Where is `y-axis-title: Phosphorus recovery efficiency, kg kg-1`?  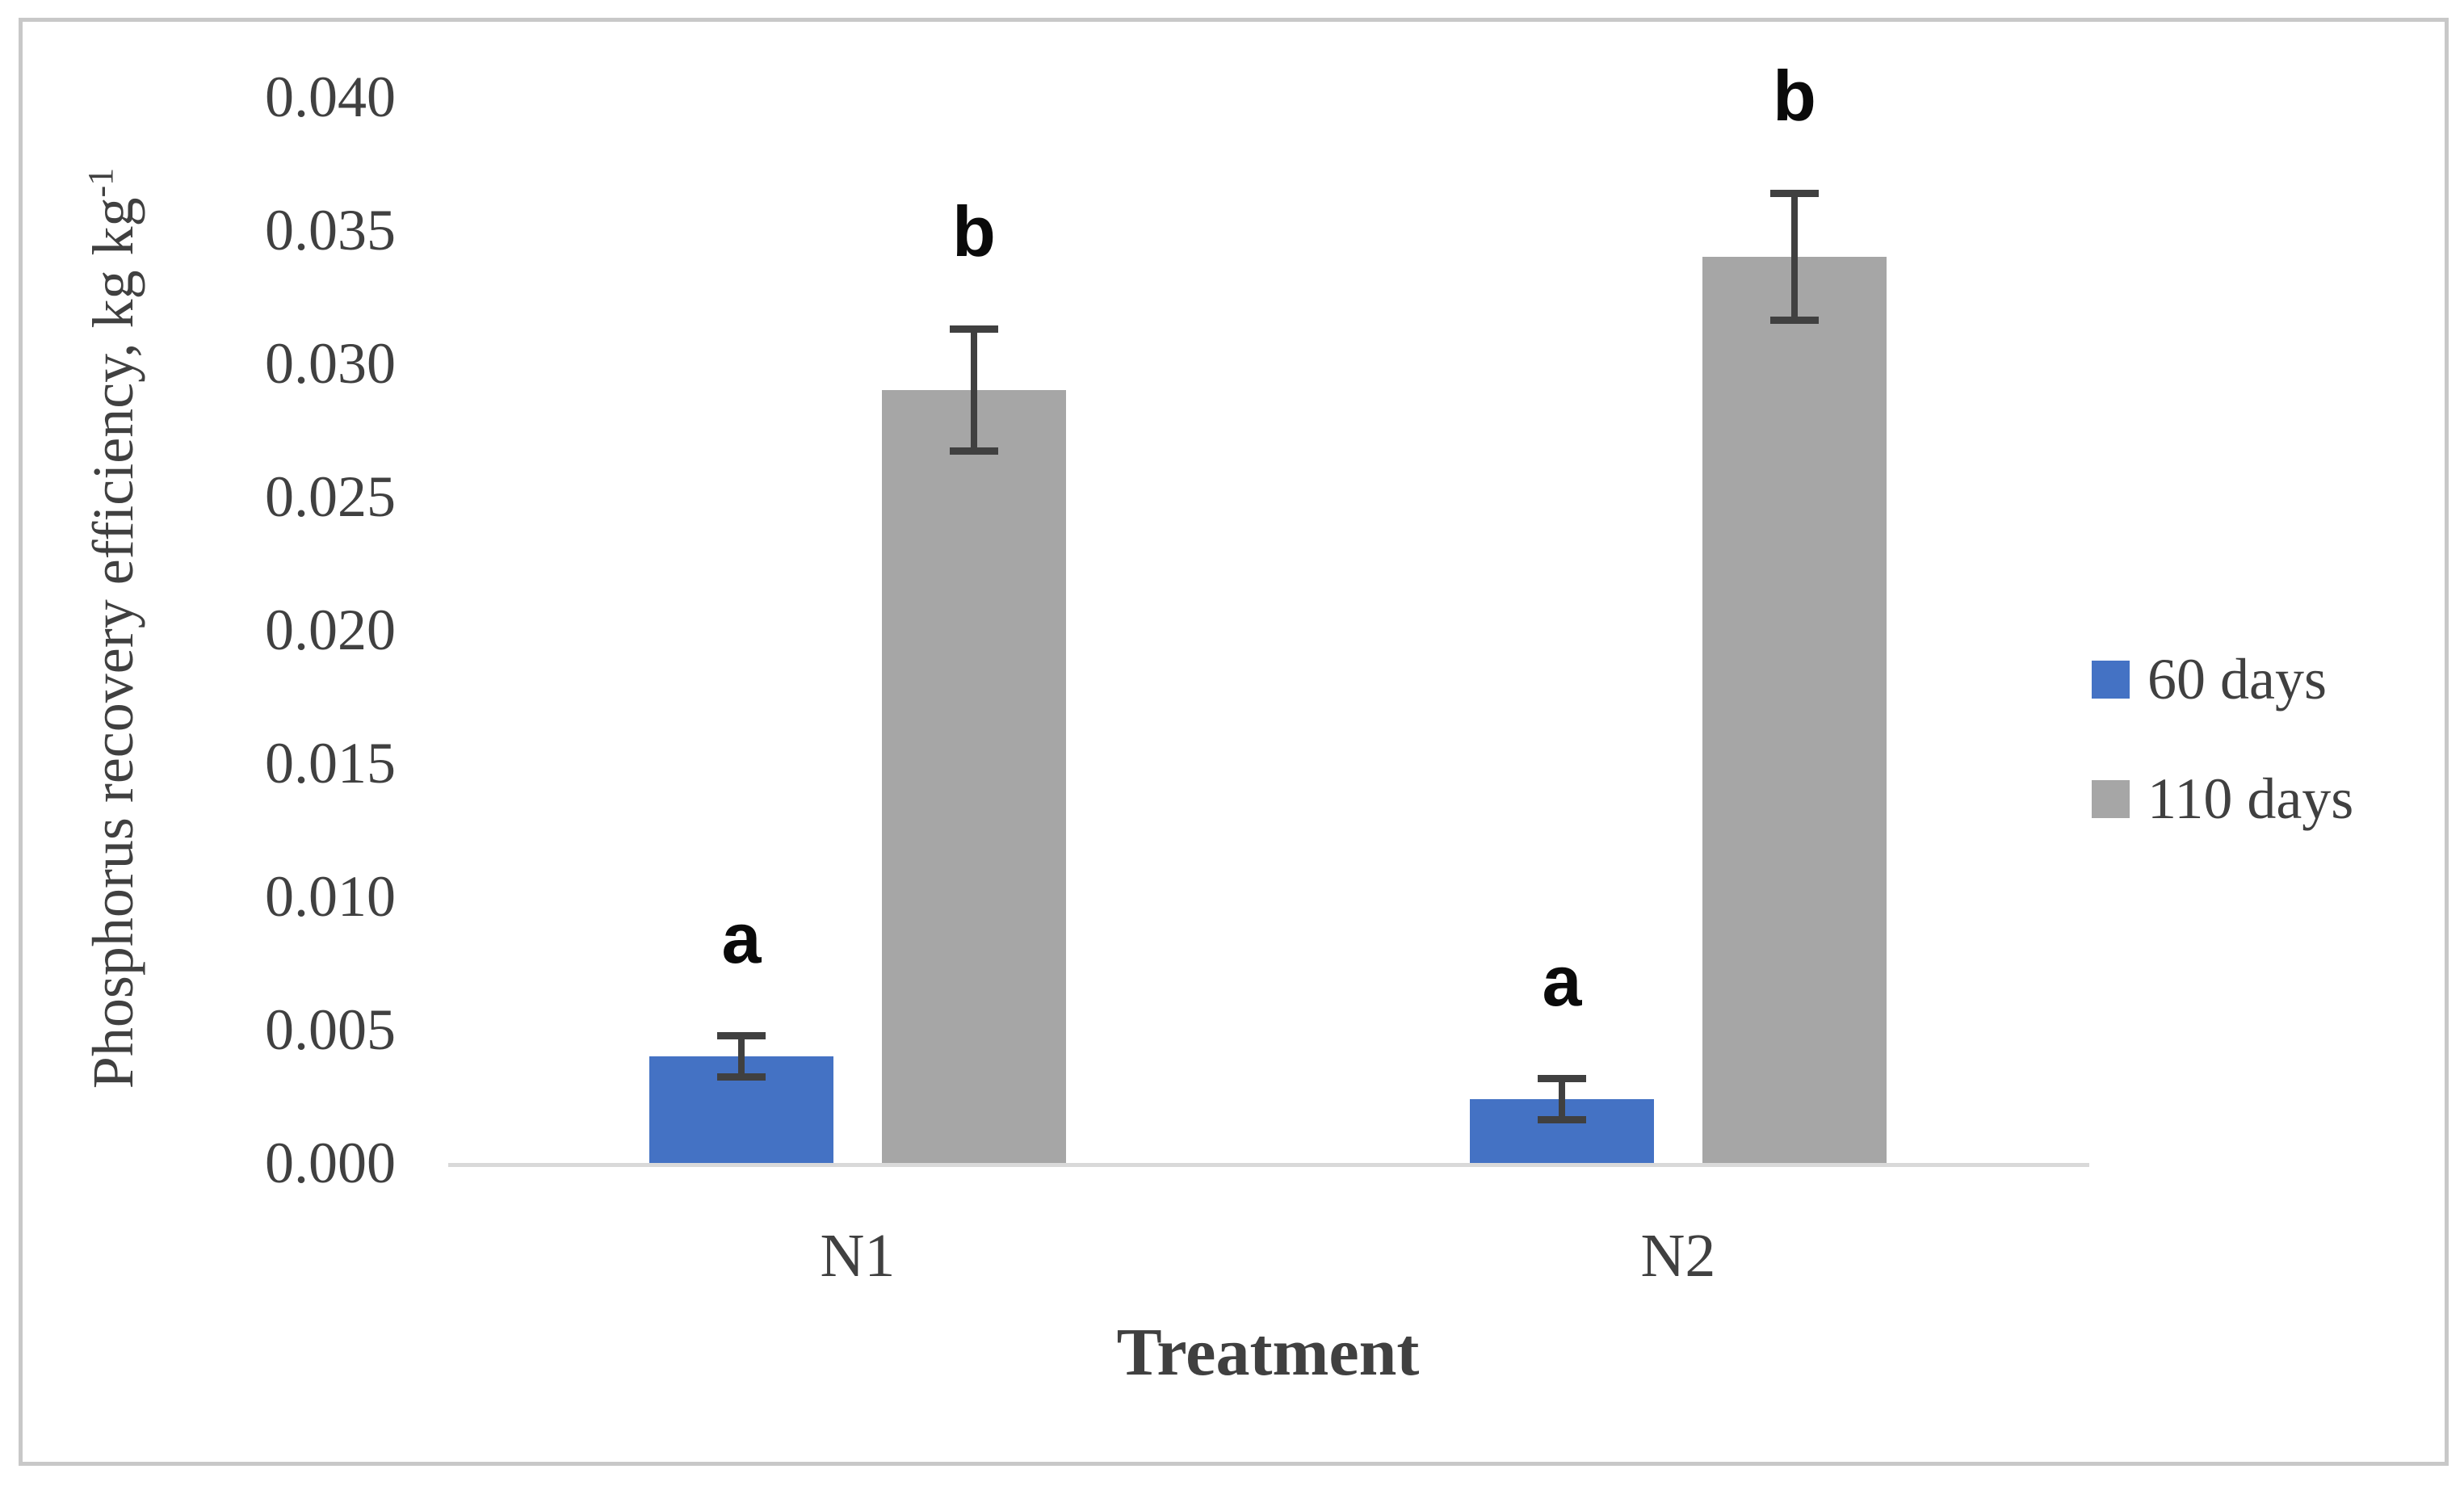
y-axis-title: Phosphorus recovery efficiency, kg kg-1 is located at coordinates (101, 637).